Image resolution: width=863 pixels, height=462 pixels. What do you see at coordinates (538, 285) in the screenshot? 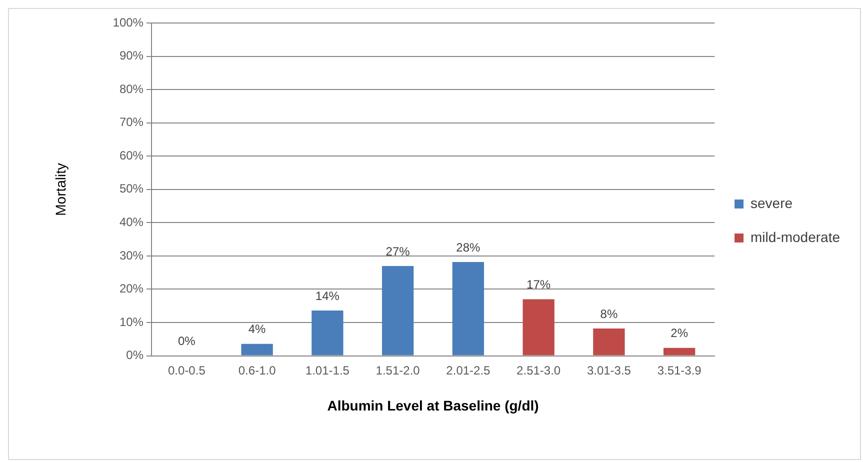
I see `data-label: 17%` at bounding box center [538, 285].